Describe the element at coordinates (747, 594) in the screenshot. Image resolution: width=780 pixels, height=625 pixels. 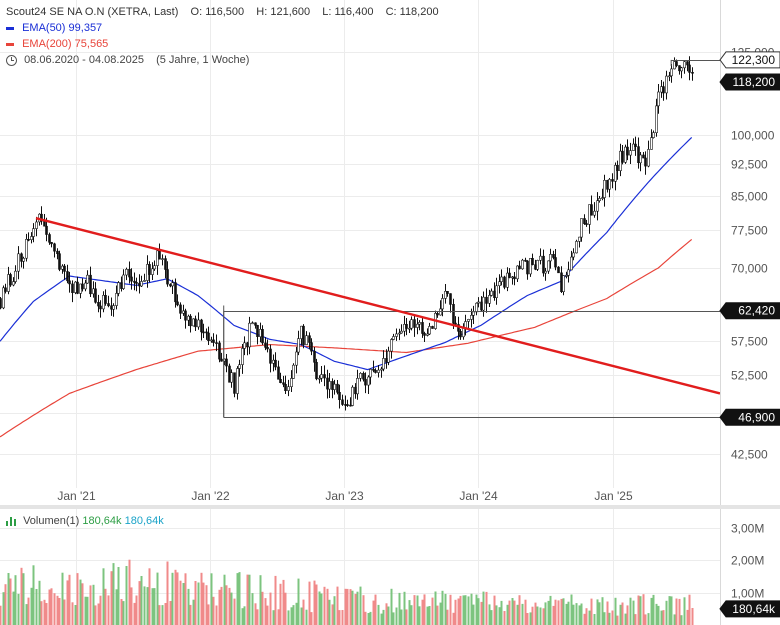
I see `volume-tick-label: 1,00M` at that location.